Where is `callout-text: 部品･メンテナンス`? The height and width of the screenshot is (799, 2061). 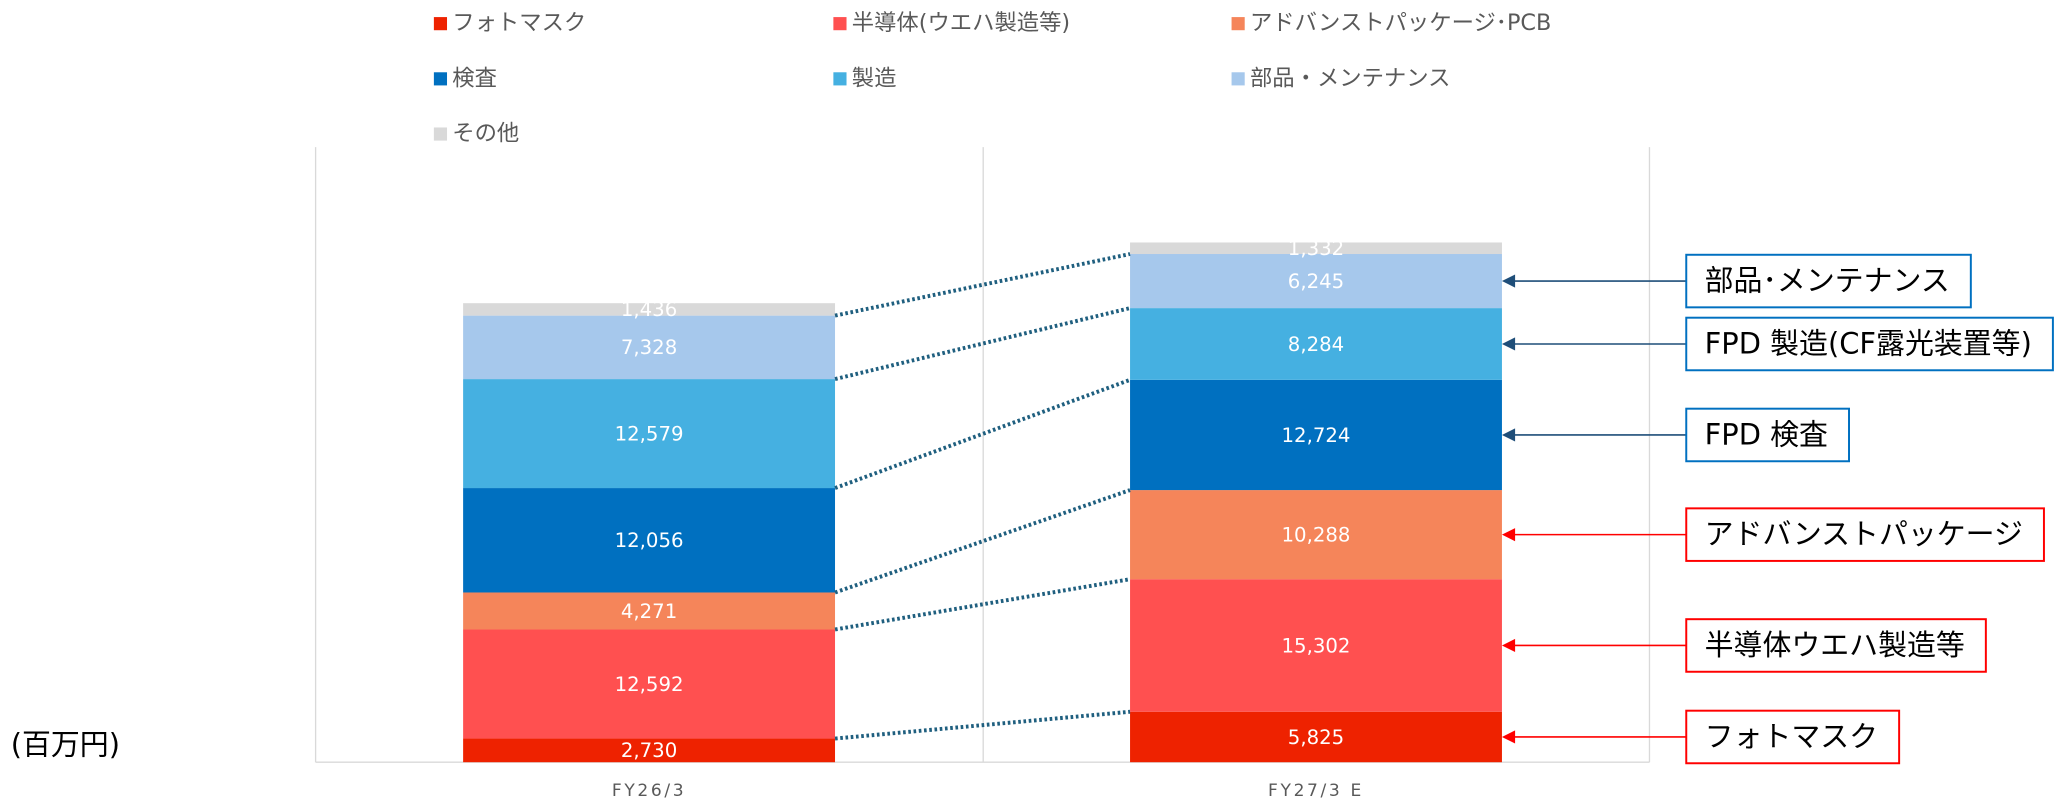 callout-text: 部品･メンテナンス is located at coordinates (1827, 280).